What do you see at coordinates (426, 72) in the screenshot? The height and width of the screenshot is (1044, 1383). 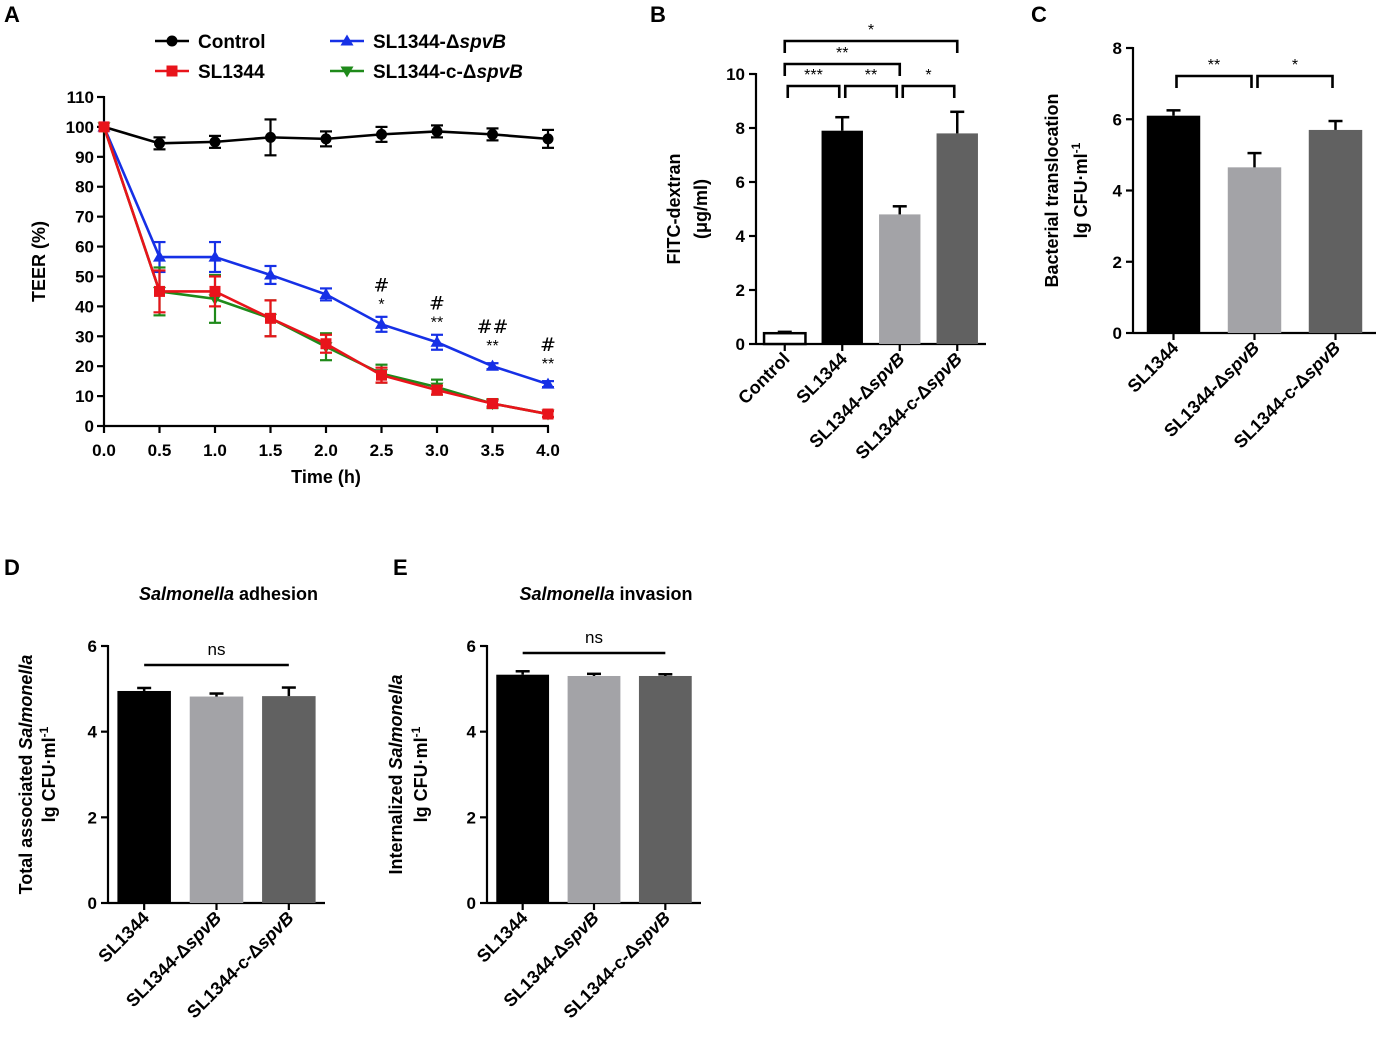 I see `legend-entry-comp: SL1344-c-ΔspvB` at bounding box center [426, 72].